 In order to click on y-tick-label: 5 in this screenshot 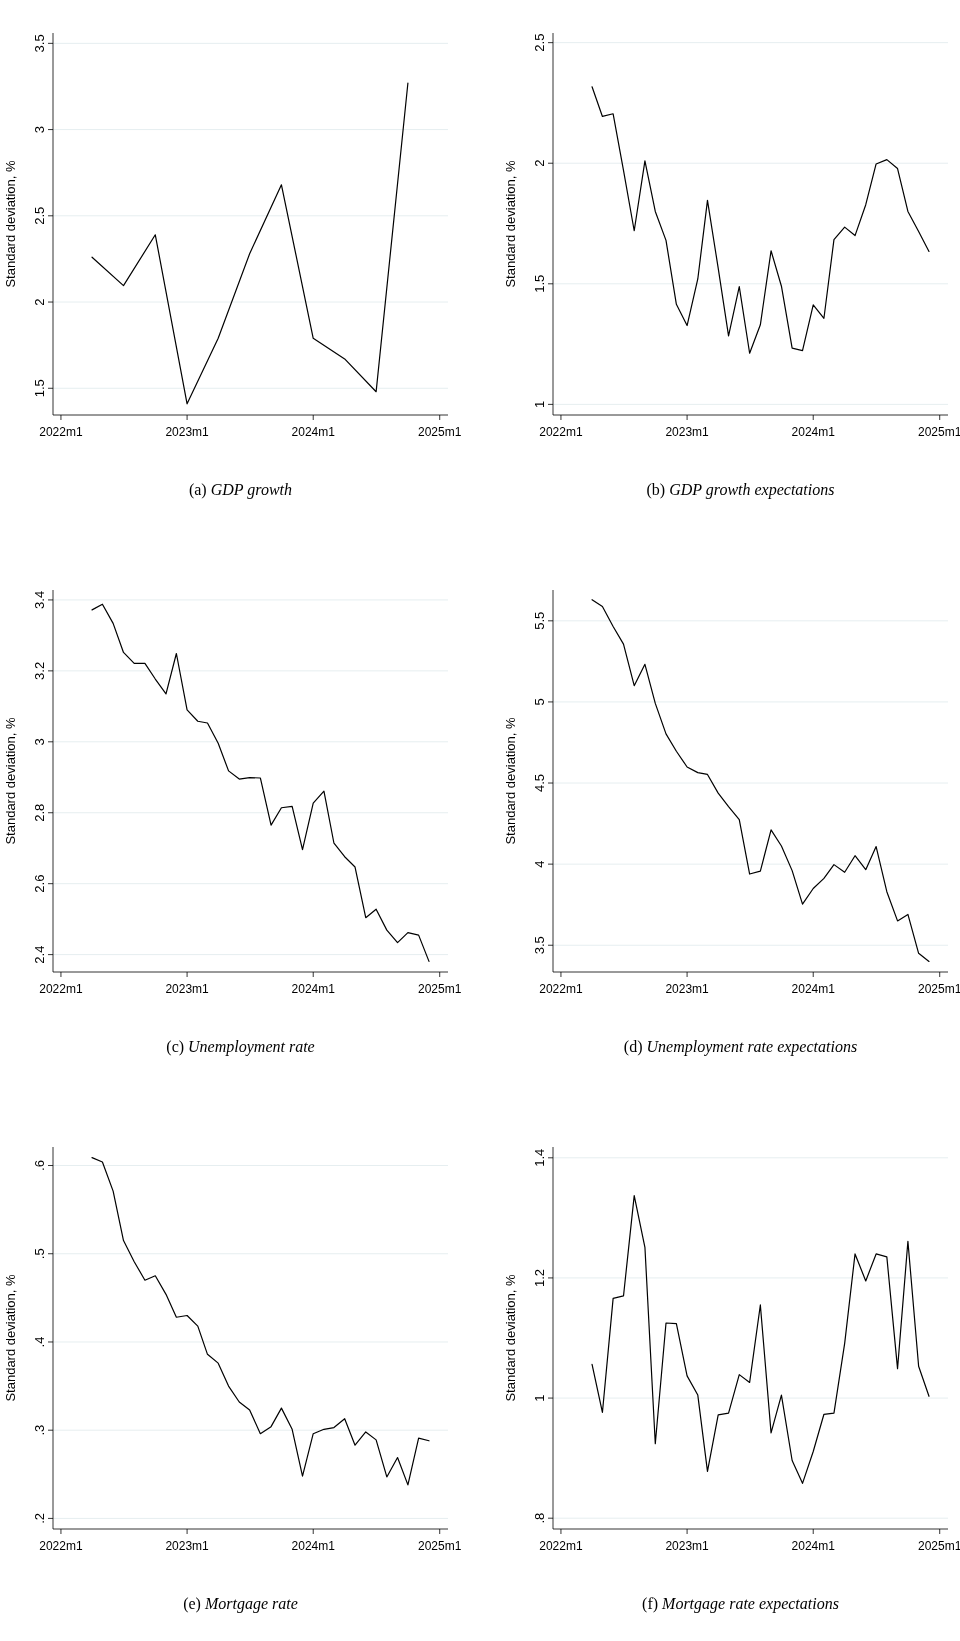, I will do `click(539, 702)`.